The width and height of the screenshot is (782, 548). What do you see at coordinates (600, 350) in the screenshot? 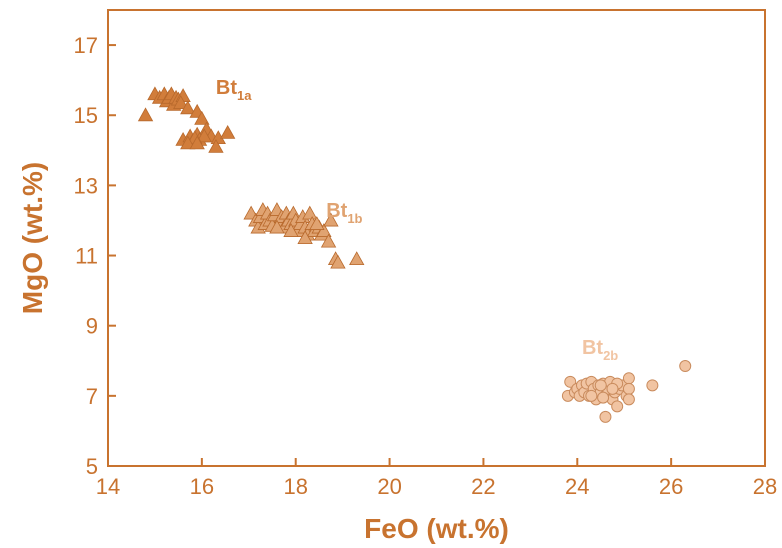
I see `series-label-bt2b: Bt2b` at bounding box center [600, 350].